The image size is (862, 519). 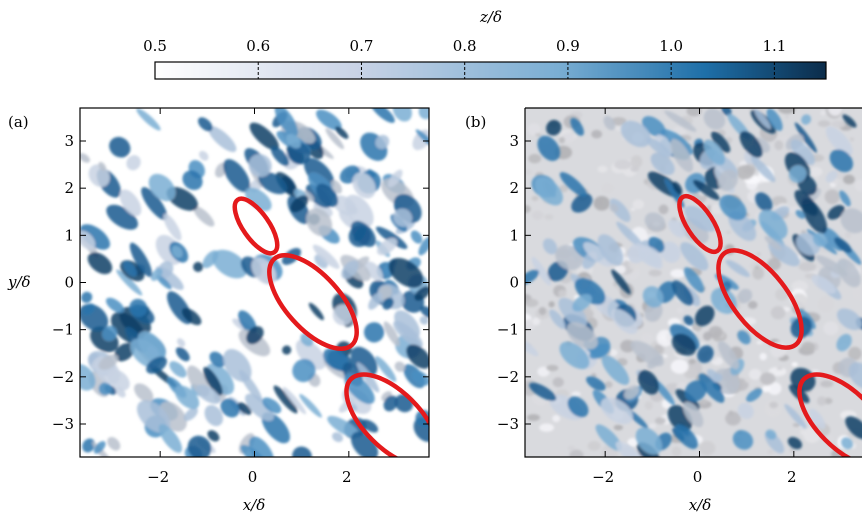 I want to click on colorbar-tick-label: 0.8, so click(x=465, y=46).